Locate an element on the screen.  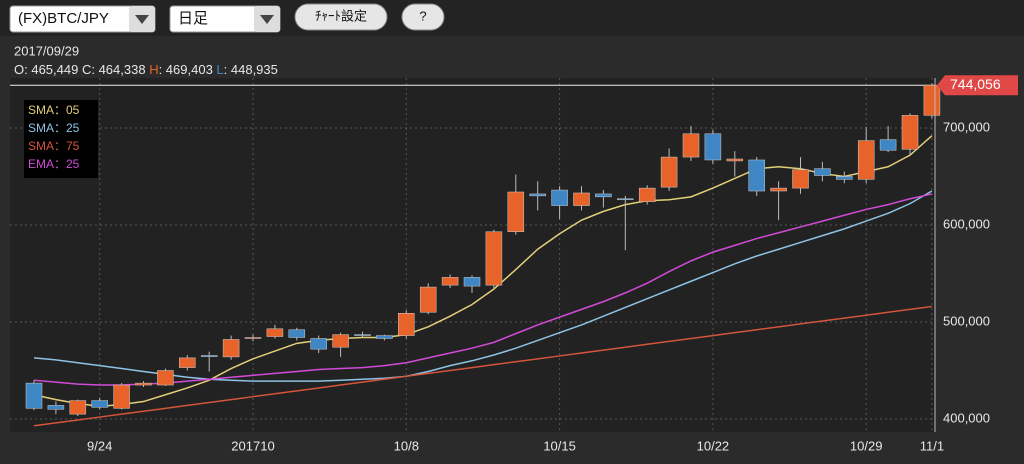
x-tick-label: 10/8 is located at coordinates (406, 445).